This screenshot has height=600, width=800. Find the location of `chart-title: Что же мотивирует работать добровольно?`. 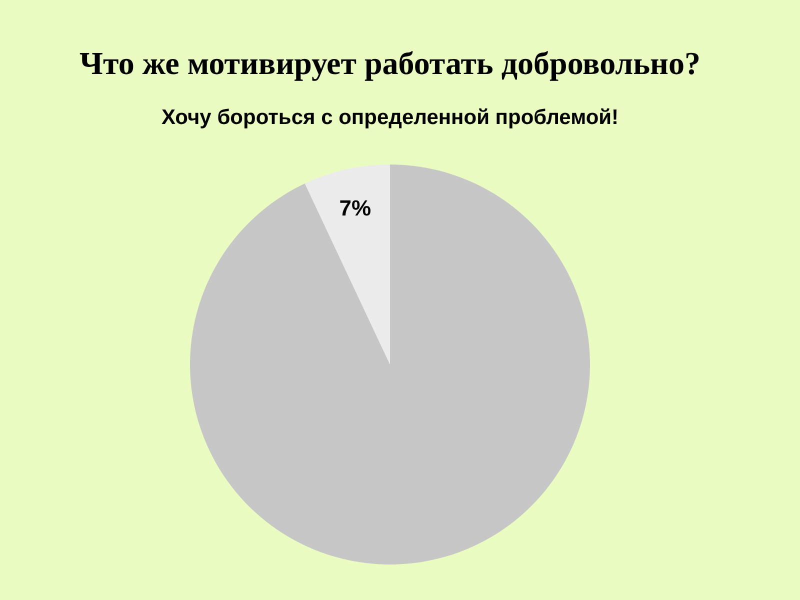

chart-title: Что же мотивирует работать добровольно? is located at coordinates (390, 63).